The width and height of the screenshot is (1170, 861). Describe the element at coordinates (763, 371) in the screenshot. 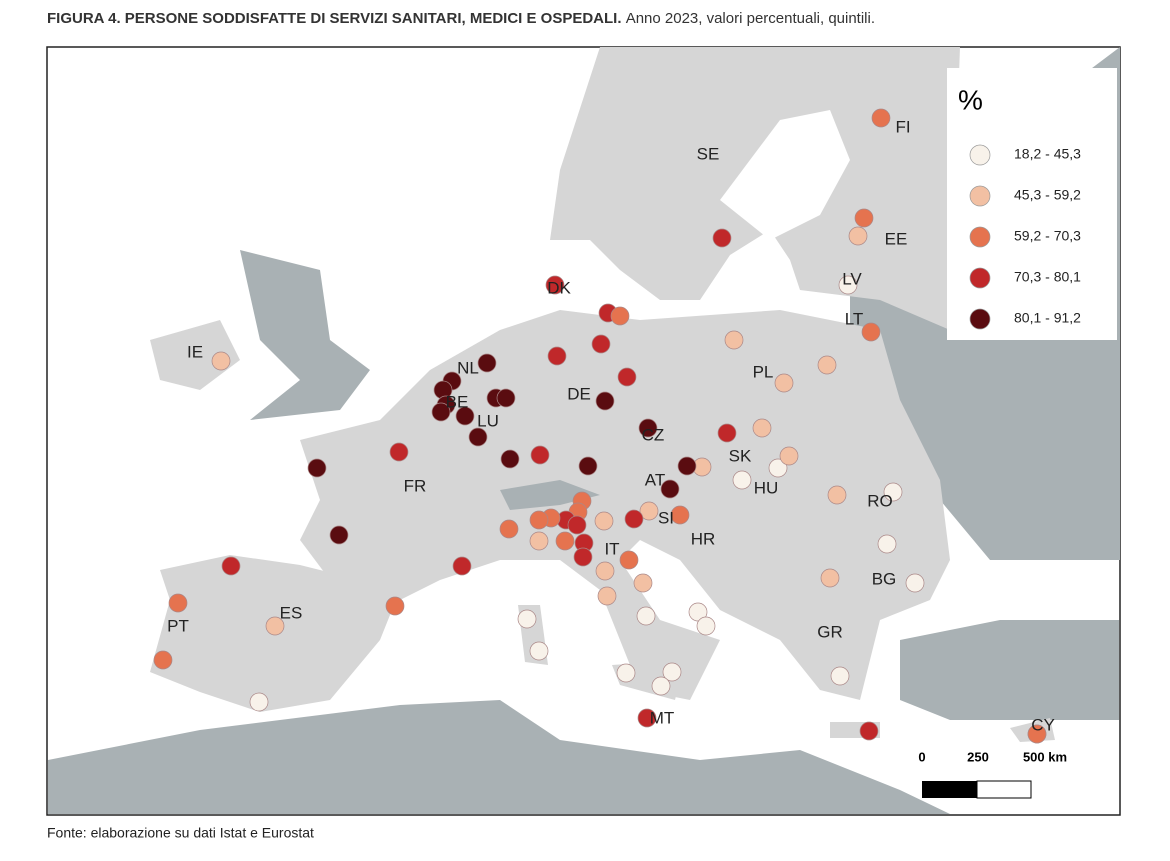

I see `country-label: PL` at that location.